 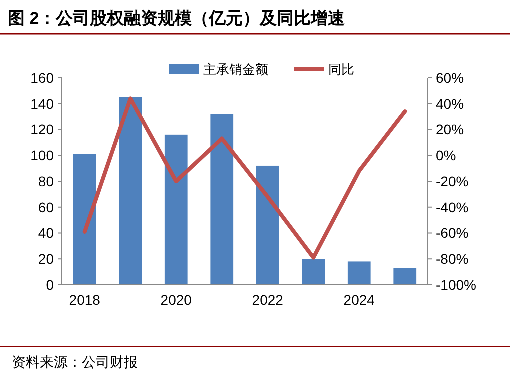 I want to click on y-tick-label: 40, so click(x=46, y=233).